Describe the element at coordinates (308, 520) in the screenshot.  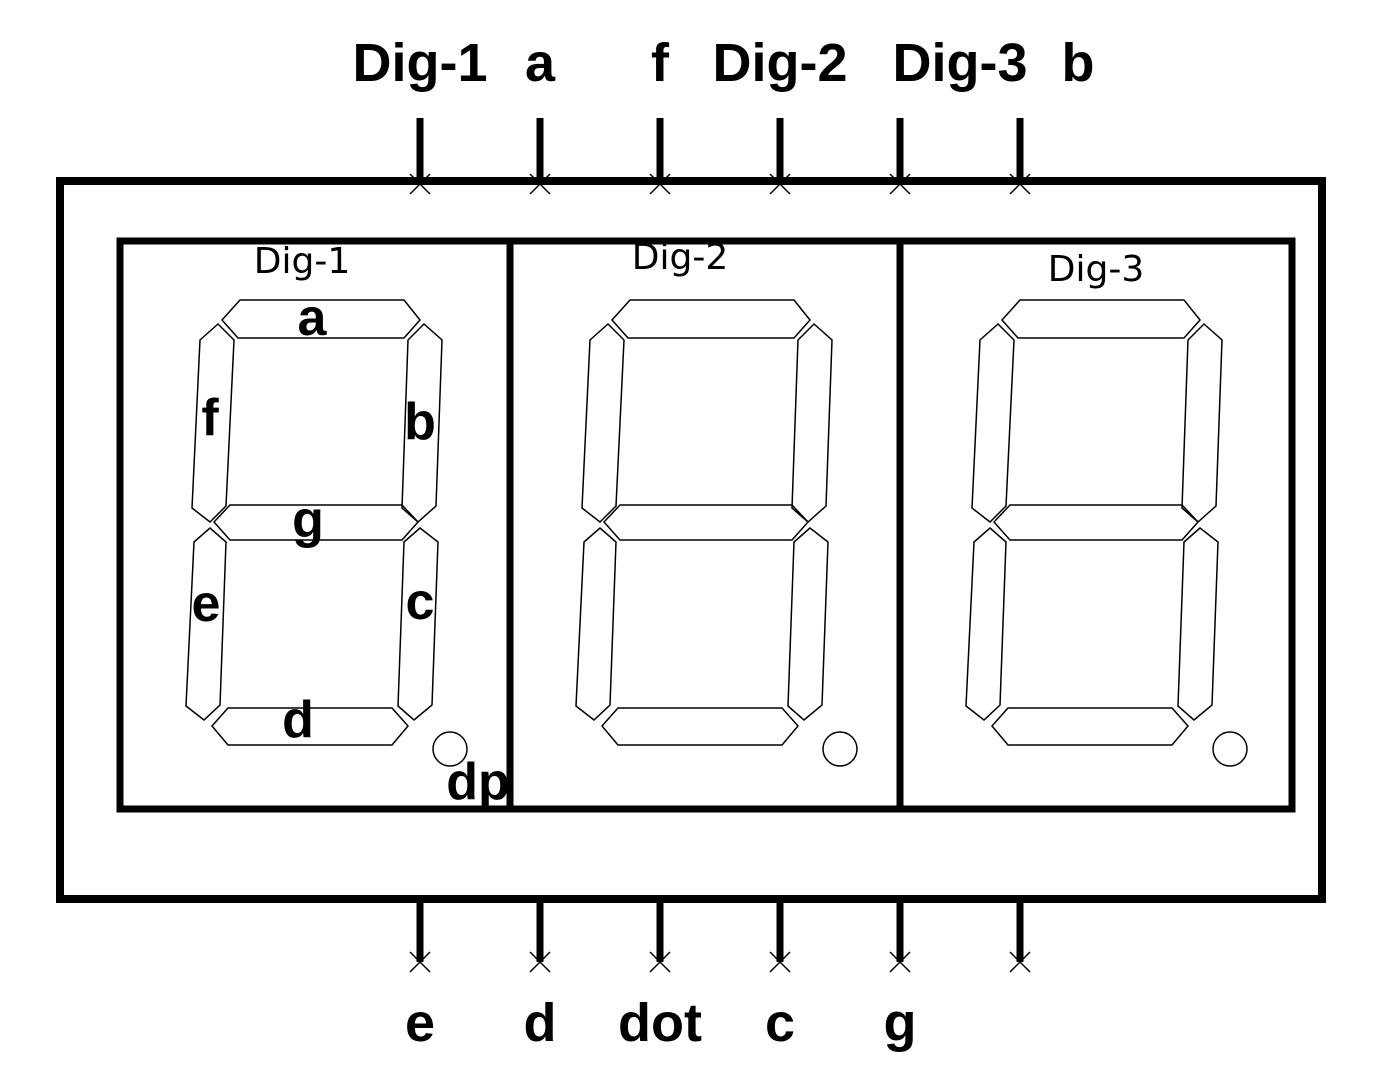
I see `segment-label-g: g` at that location.